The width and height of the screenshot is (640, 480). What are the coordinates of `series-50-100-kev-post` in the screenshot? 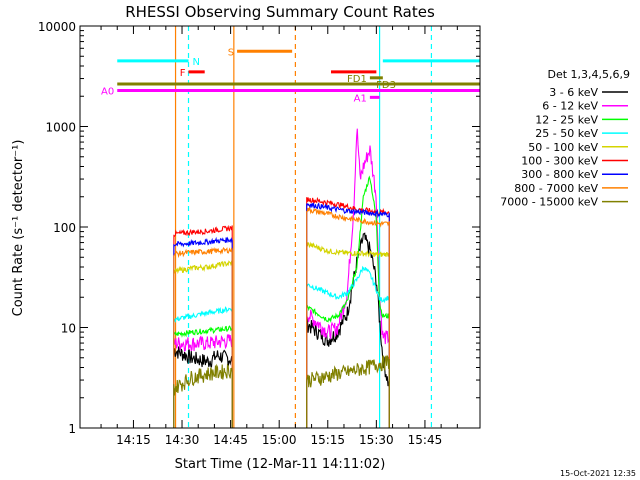 It's located at (348, 334).